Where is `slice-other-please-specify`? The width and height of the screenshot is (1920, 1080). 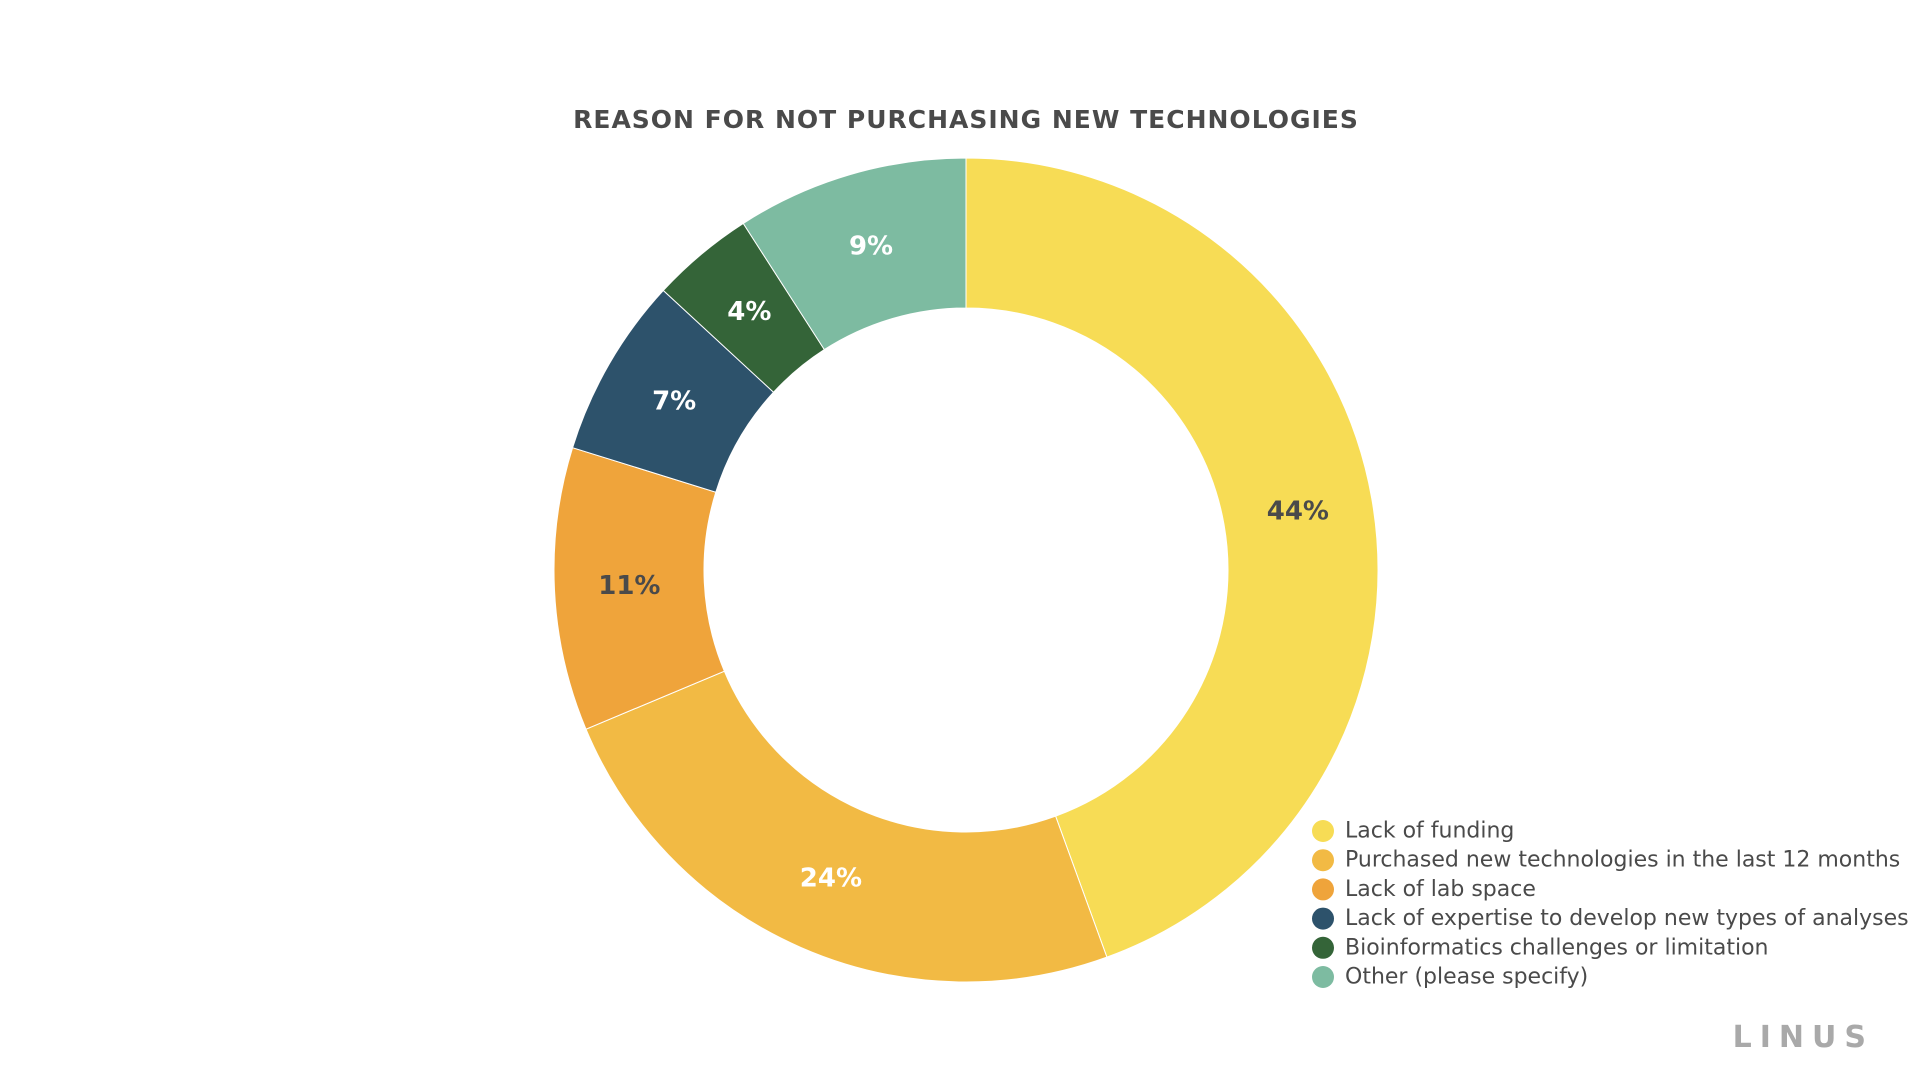
slice-other-please-specify is located at coordinates (854, 254).